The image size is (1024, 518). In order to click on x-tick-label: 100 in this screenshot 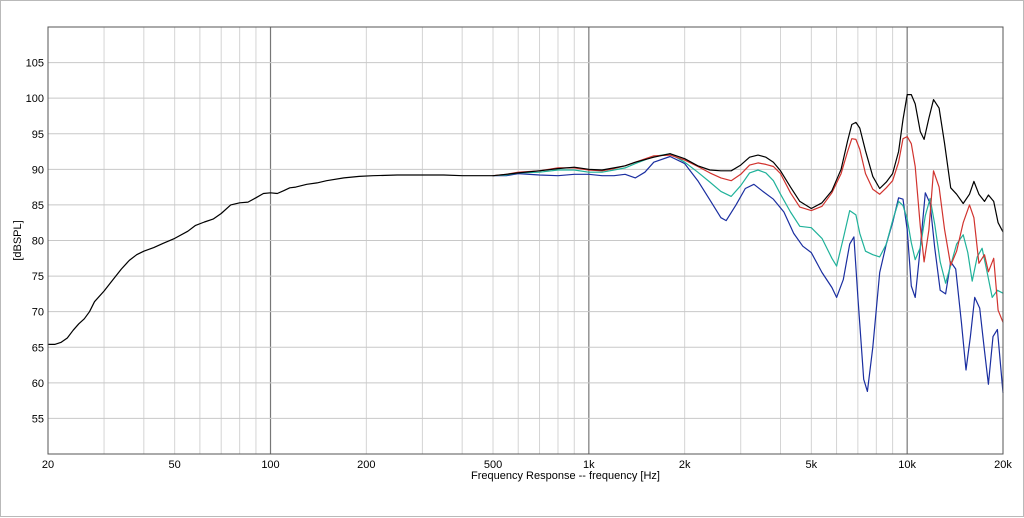, I will do `click(270, 465)`.